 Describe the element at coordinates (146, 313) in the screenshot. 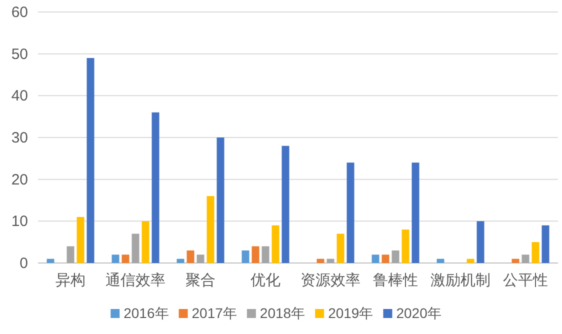

I see `legend-label: 2016年` at that location.